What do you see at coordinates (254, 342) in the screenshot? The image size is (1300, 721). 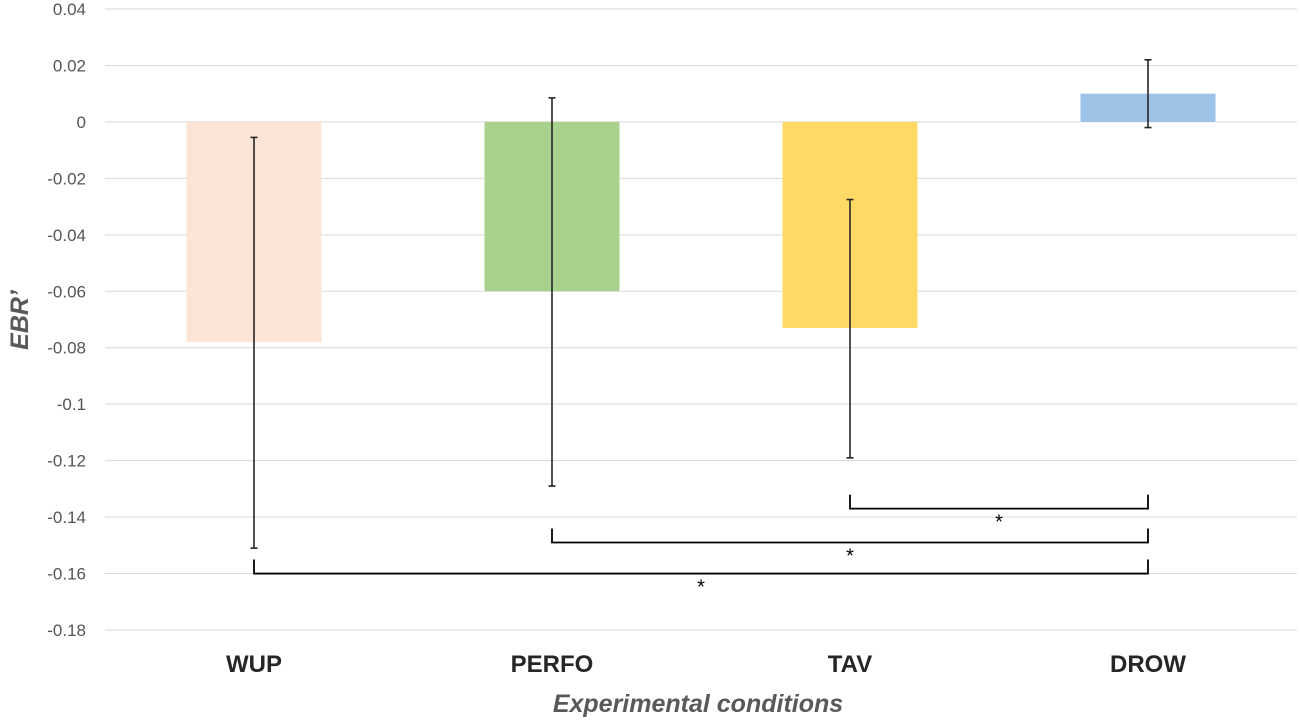 I see `error-bar-wup` at bounding box center [254, 342].